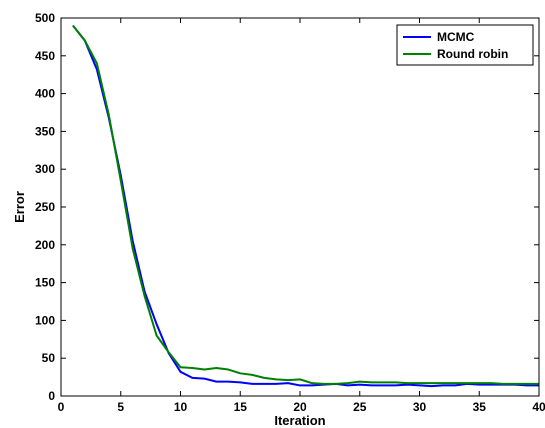 The height and width of the screenshot is (428, 545). Describe the element at coordinates (299, 420) in the screenshot. I see `x-axis-label: Iteration` at that location.